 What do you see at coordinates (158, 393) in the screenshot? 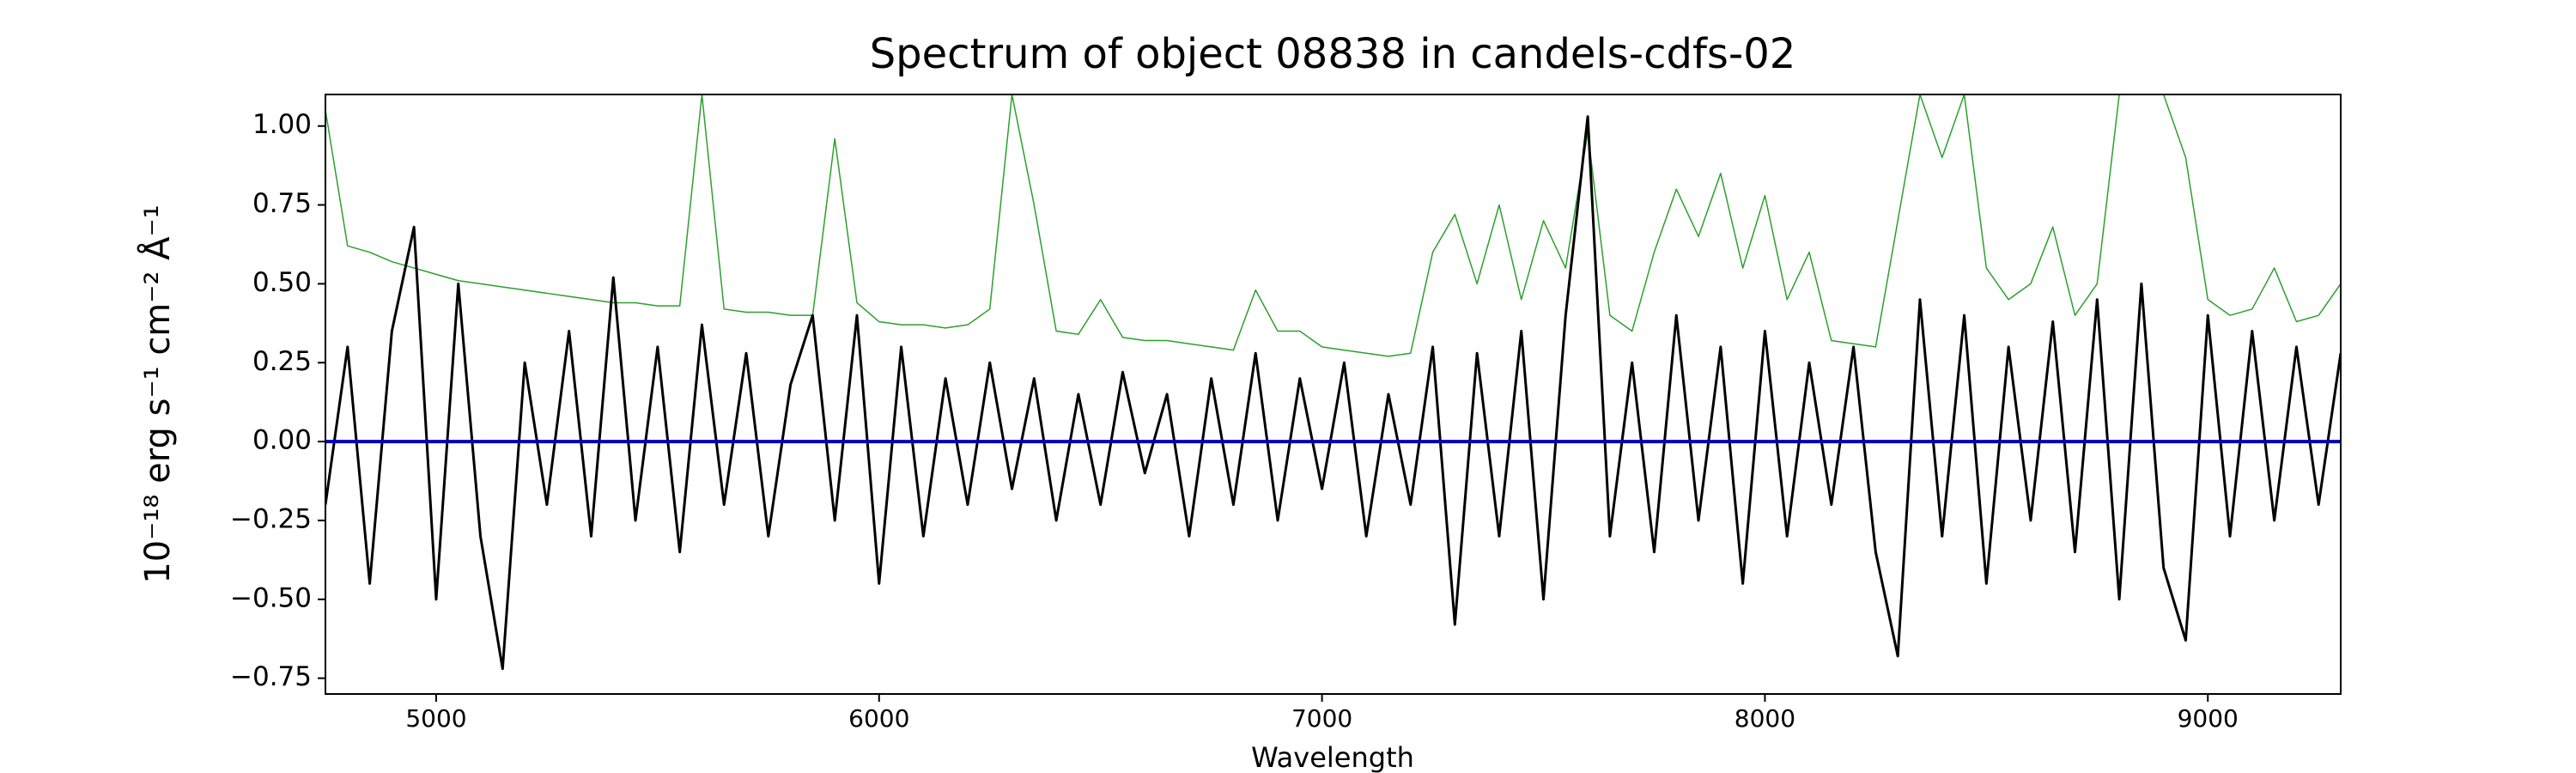
I see `y-axis-label: 10⁻¹⁸ erg s⁻¹ cm⁻² Å⁻¹` at bounding box center [158, 393].